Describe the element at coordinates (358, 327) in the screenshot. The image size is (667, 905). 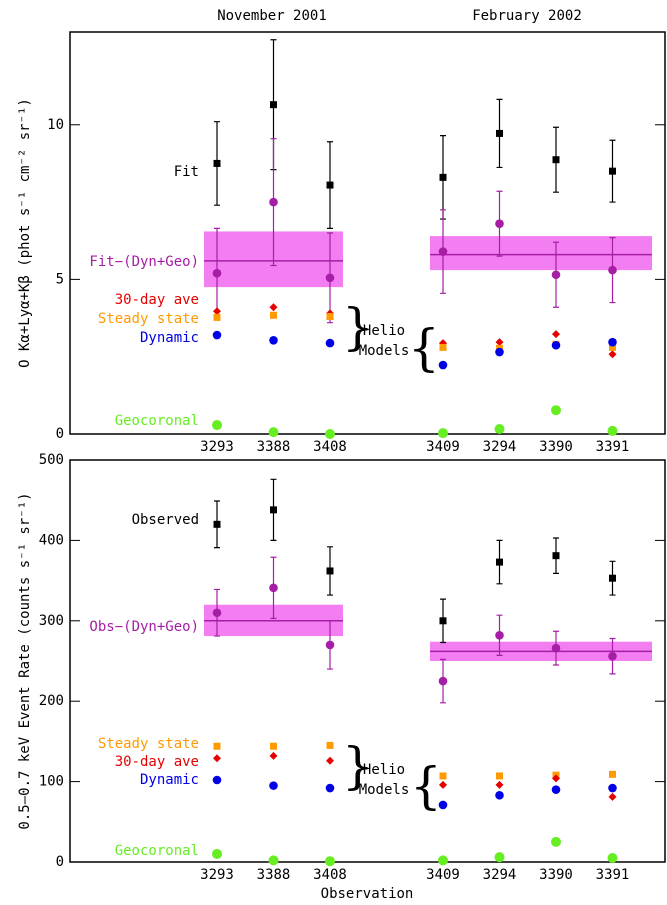
I see `brace: }` at that location.